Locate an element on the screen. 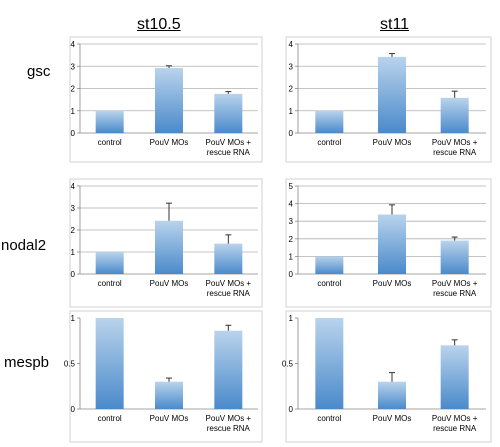 The height and width of the screenshot is (447, 500). chart-mespb-st11: 0 0.5 1 control PouV MOs PouV MOs + rescue RNA is located at coordinates (387, 376).